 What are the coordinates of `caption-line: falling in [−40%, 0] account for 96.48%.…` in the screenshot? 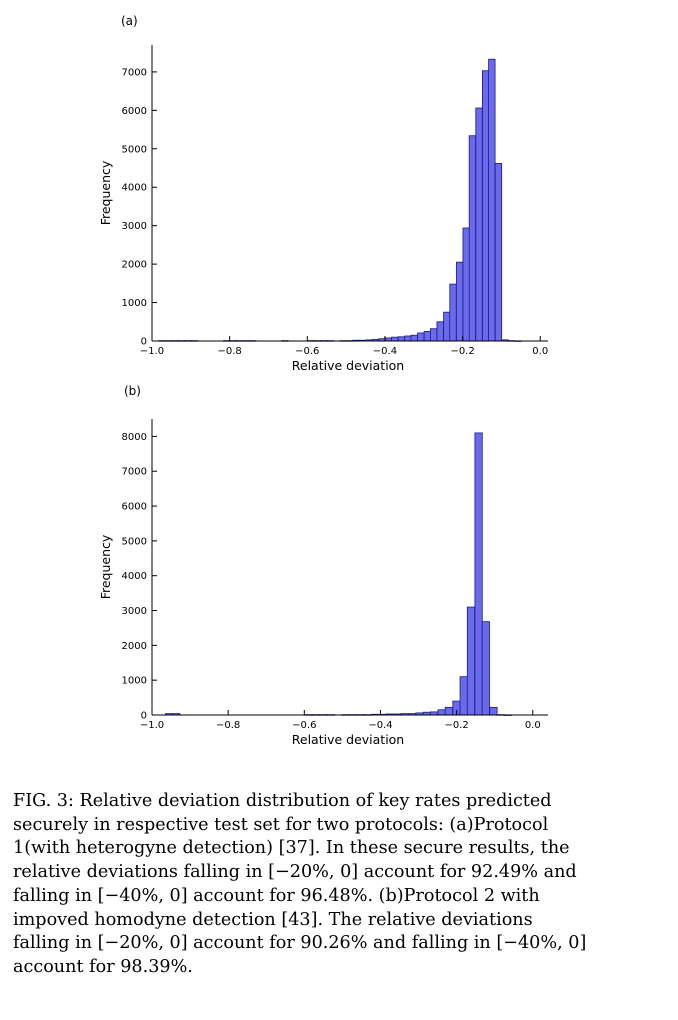 It's located at (276, 895).